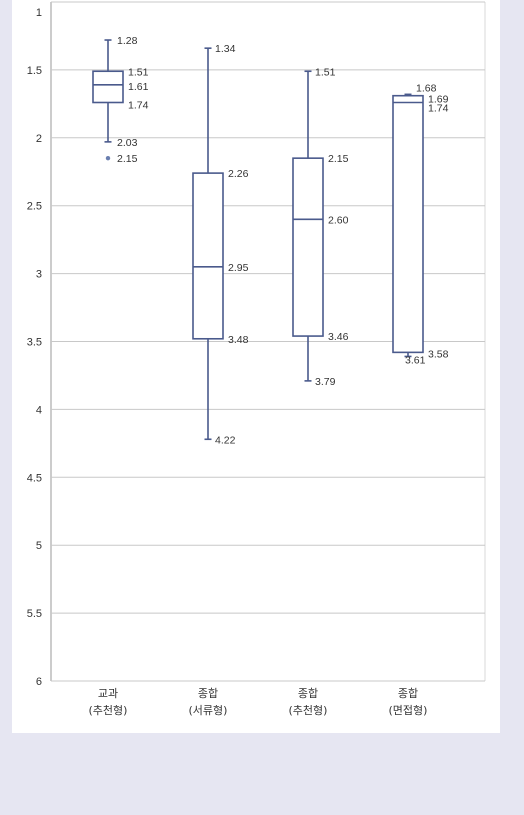 Image resolution: width=524 pixels, height=815 pixels. I want to click on y-tick-label: 2, so click(39, 139).